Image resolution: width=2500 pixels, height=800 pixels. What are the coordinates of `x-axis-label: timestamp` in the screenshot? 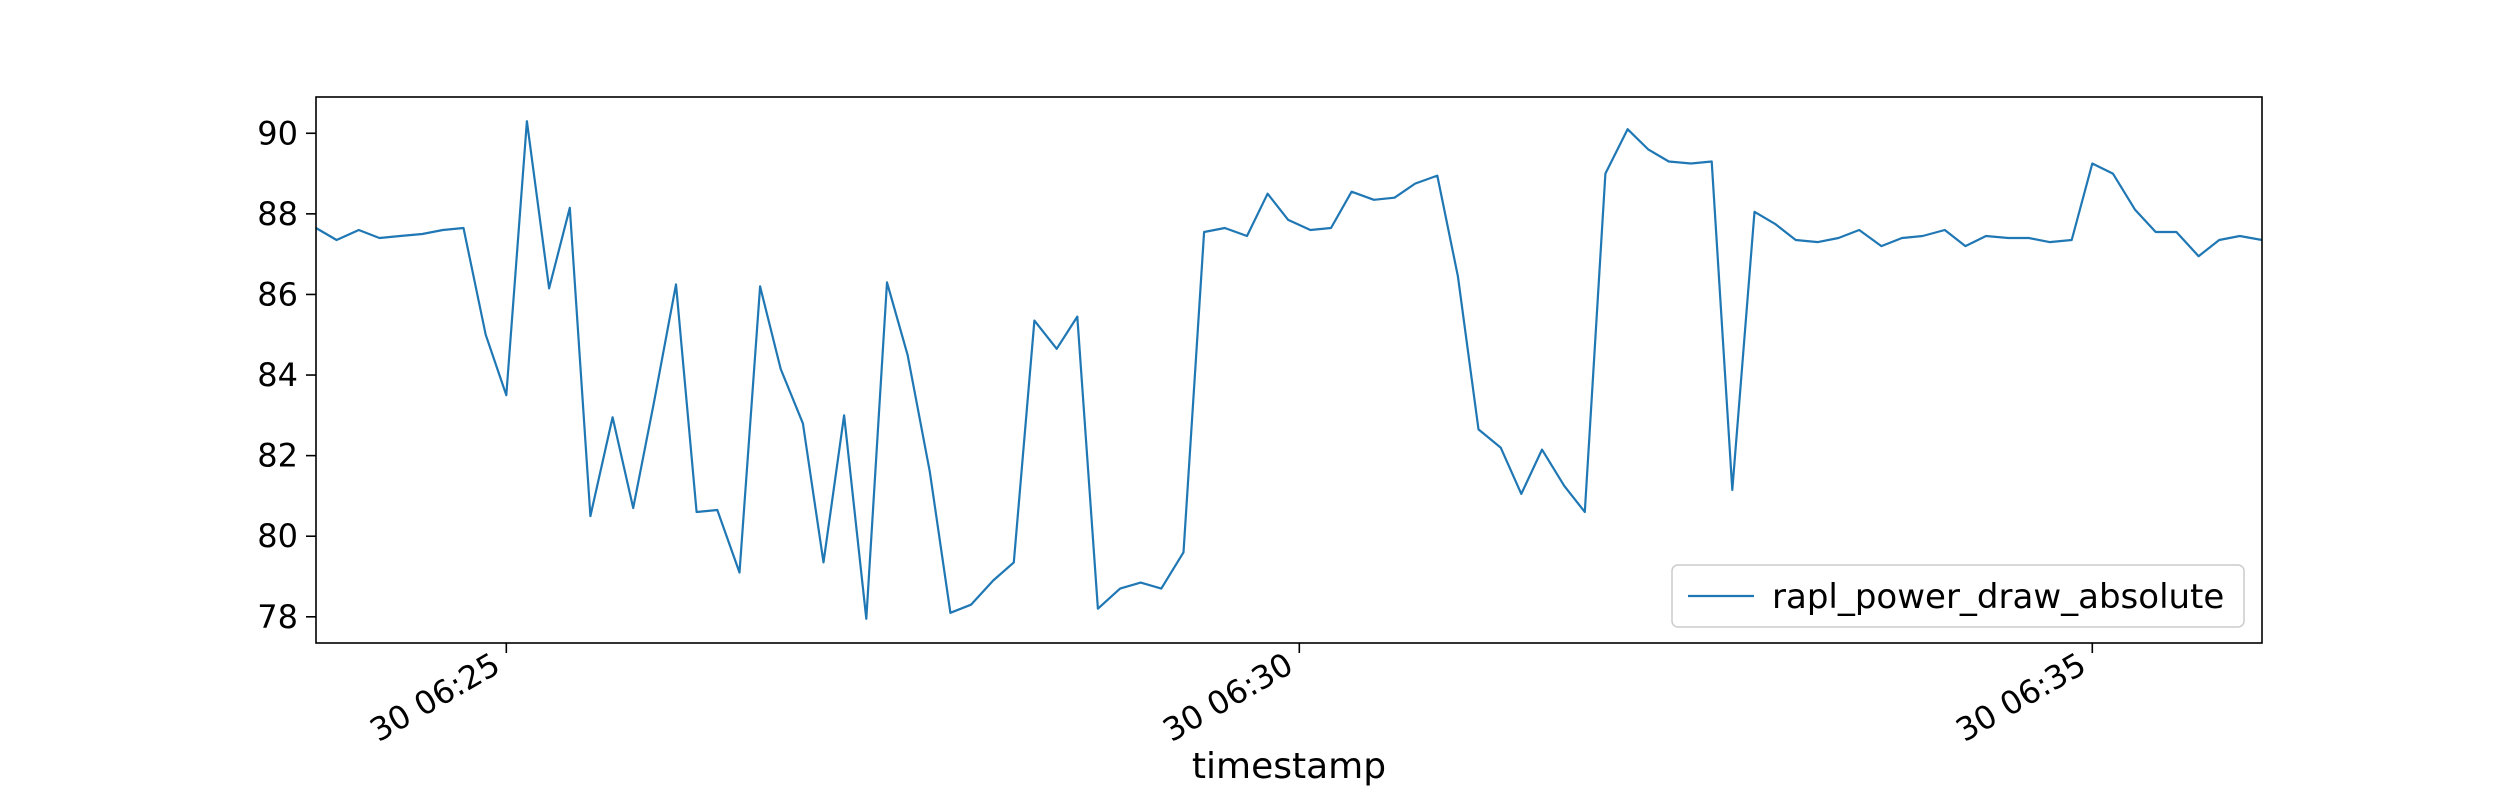 It's located at (1289, 766).